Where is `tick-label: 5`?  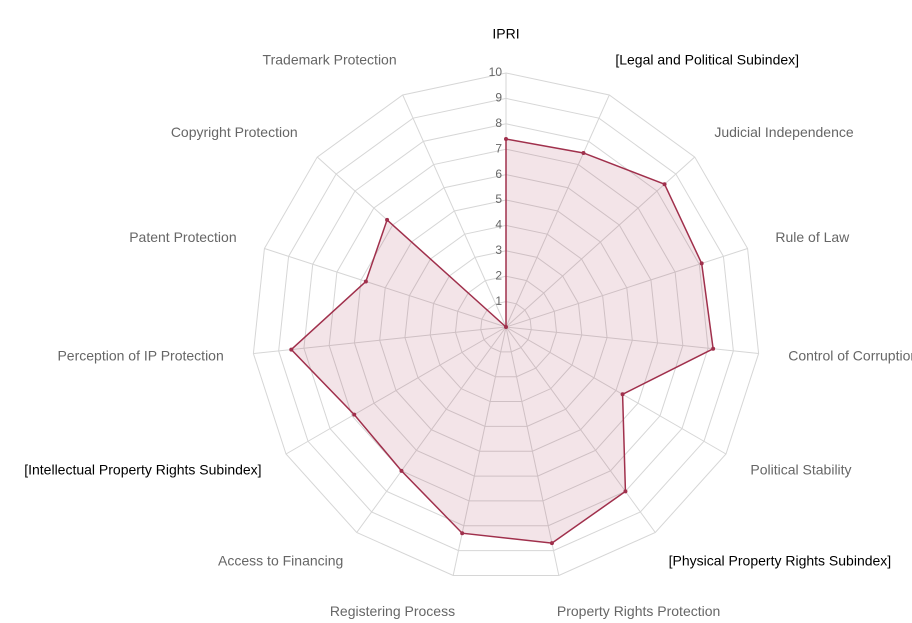
tick-label: 5 is located at coordinates (498, 199).